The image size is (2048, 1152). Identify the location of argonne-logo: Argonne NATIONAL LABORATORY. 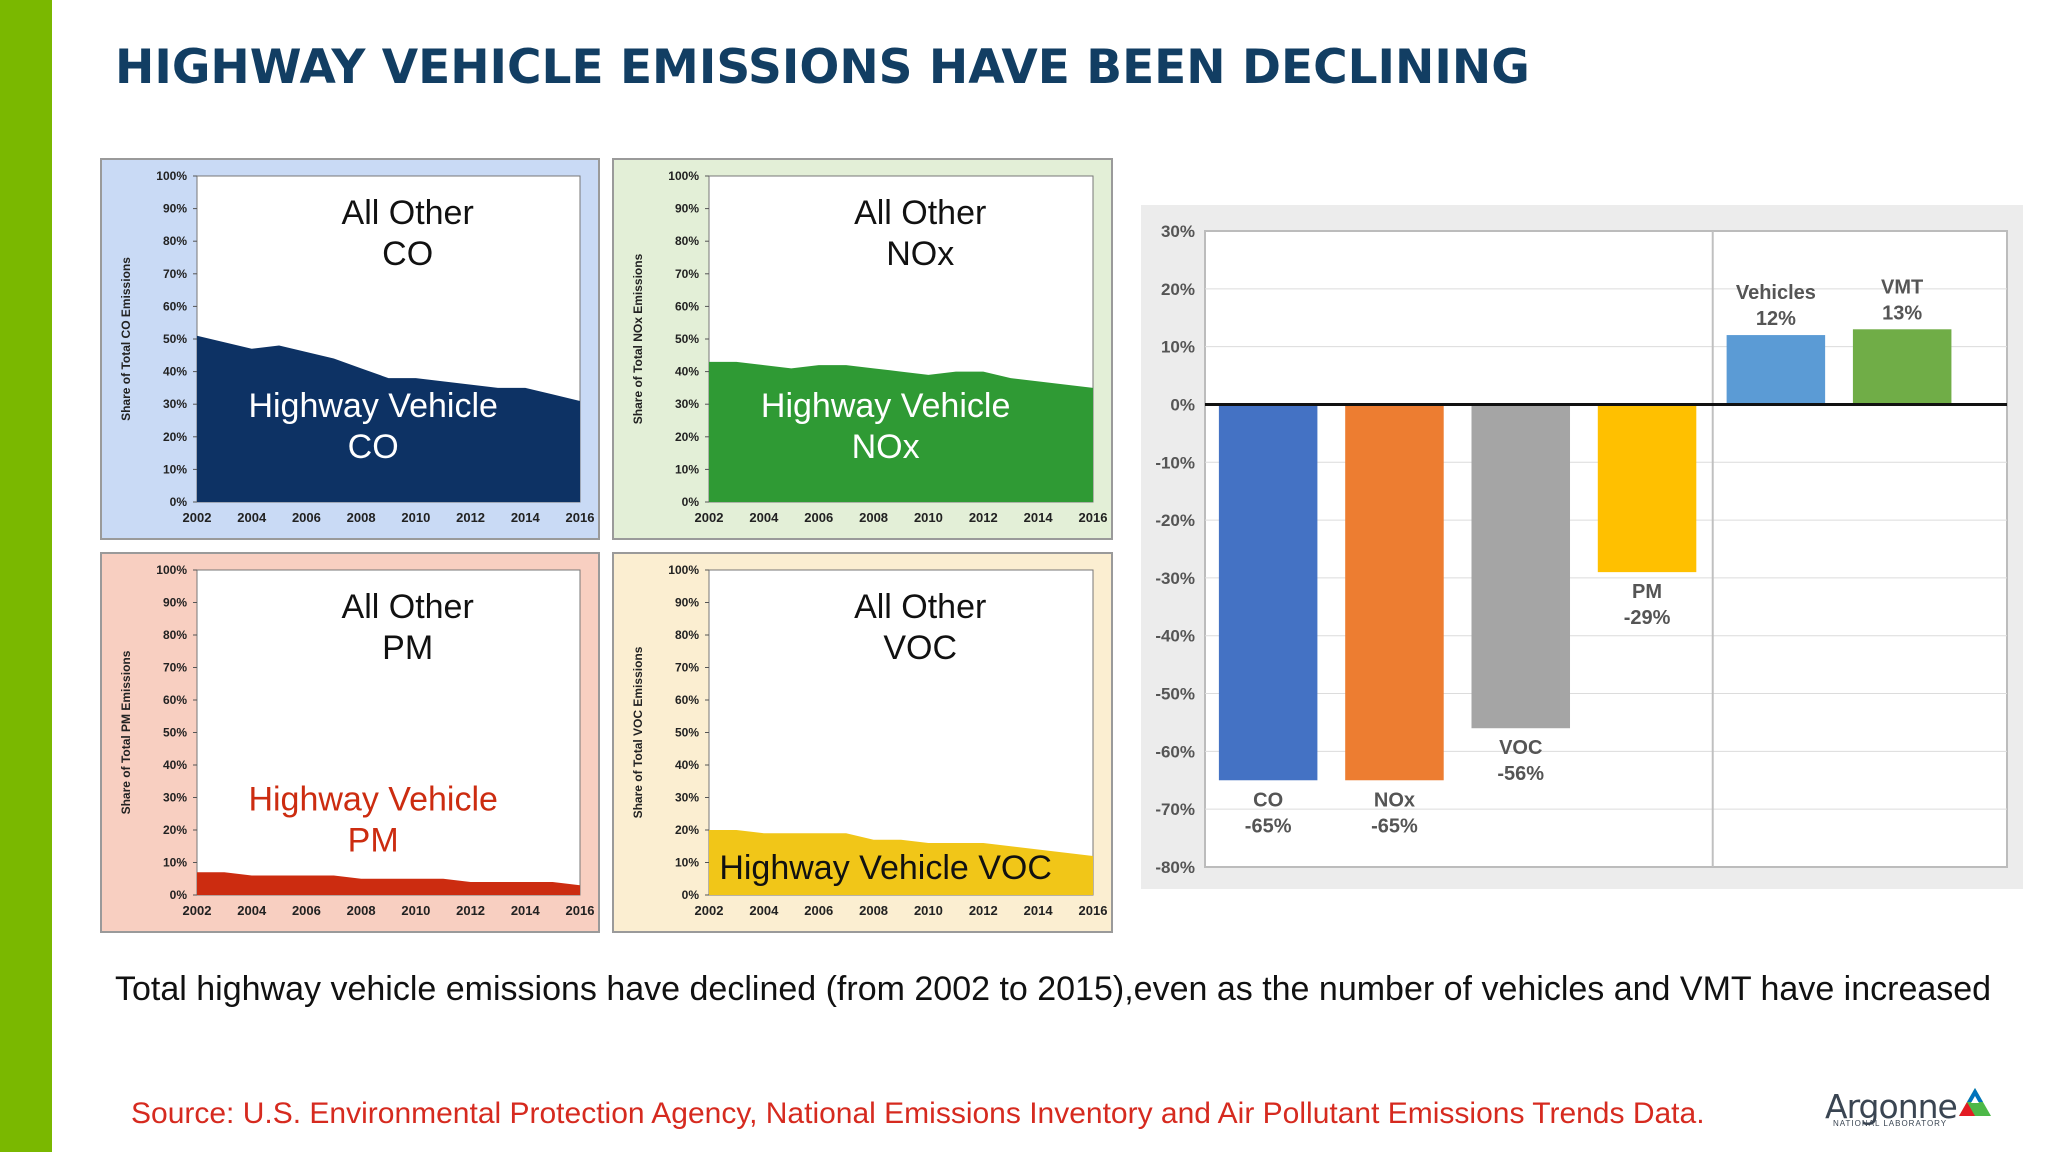
(1908, 1108).